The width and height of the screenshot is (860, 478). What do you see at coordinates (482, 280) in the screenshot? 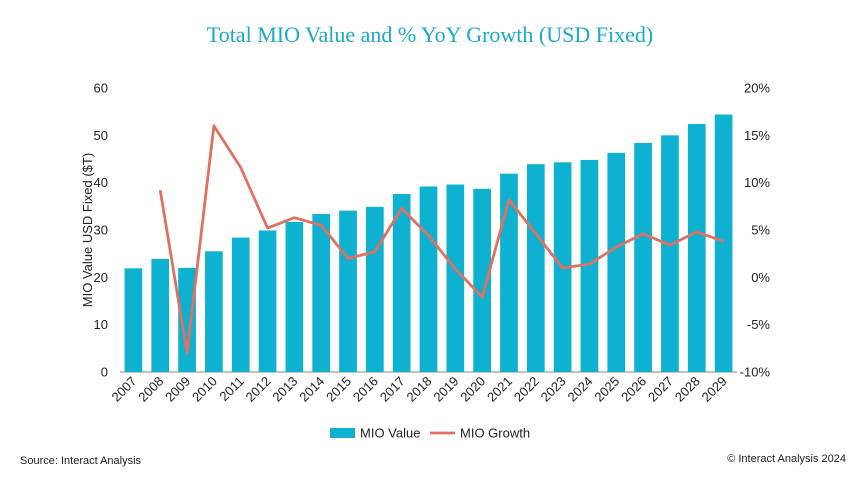
I see `bar-2020` at bounding box center [482, 280].